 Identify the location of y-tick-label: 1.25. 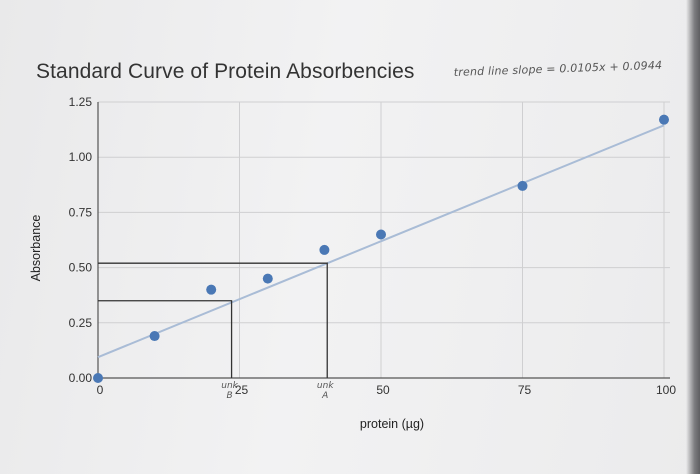
(81, 102).